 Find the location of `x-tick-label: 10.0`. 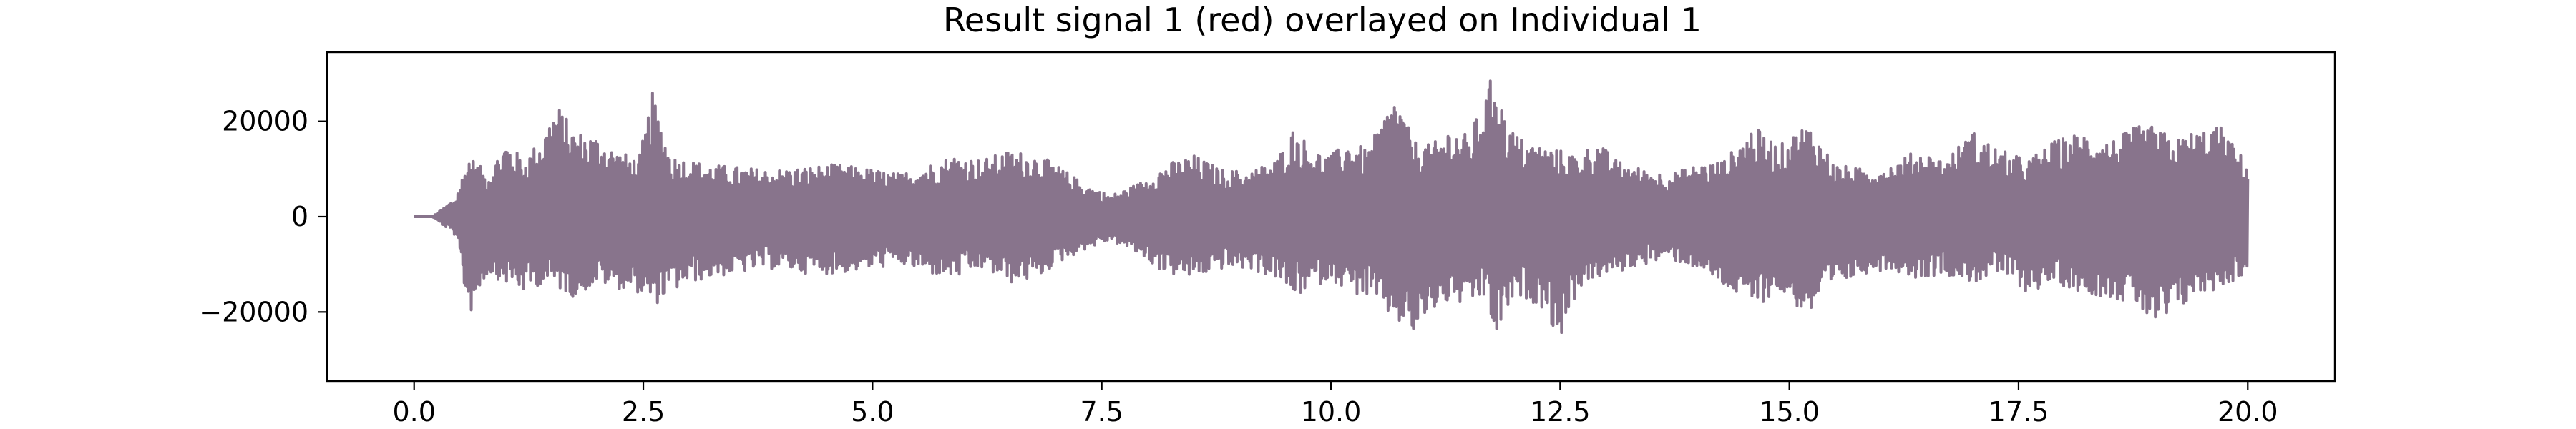

x-tick-label: 10.0 is located at coordinates (1331, 412).